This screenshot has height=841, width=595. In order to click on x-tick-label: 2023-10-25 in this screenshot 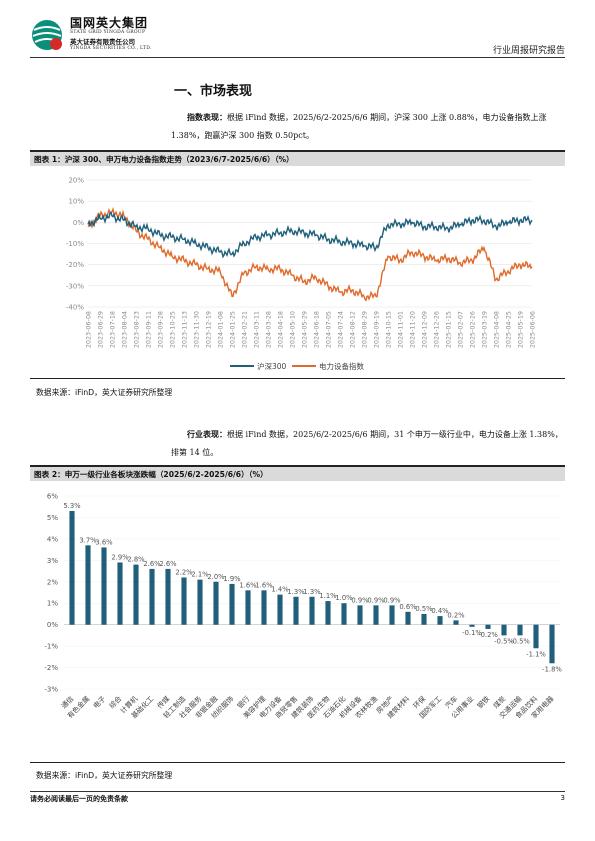, I will do `click(173, 329)`.